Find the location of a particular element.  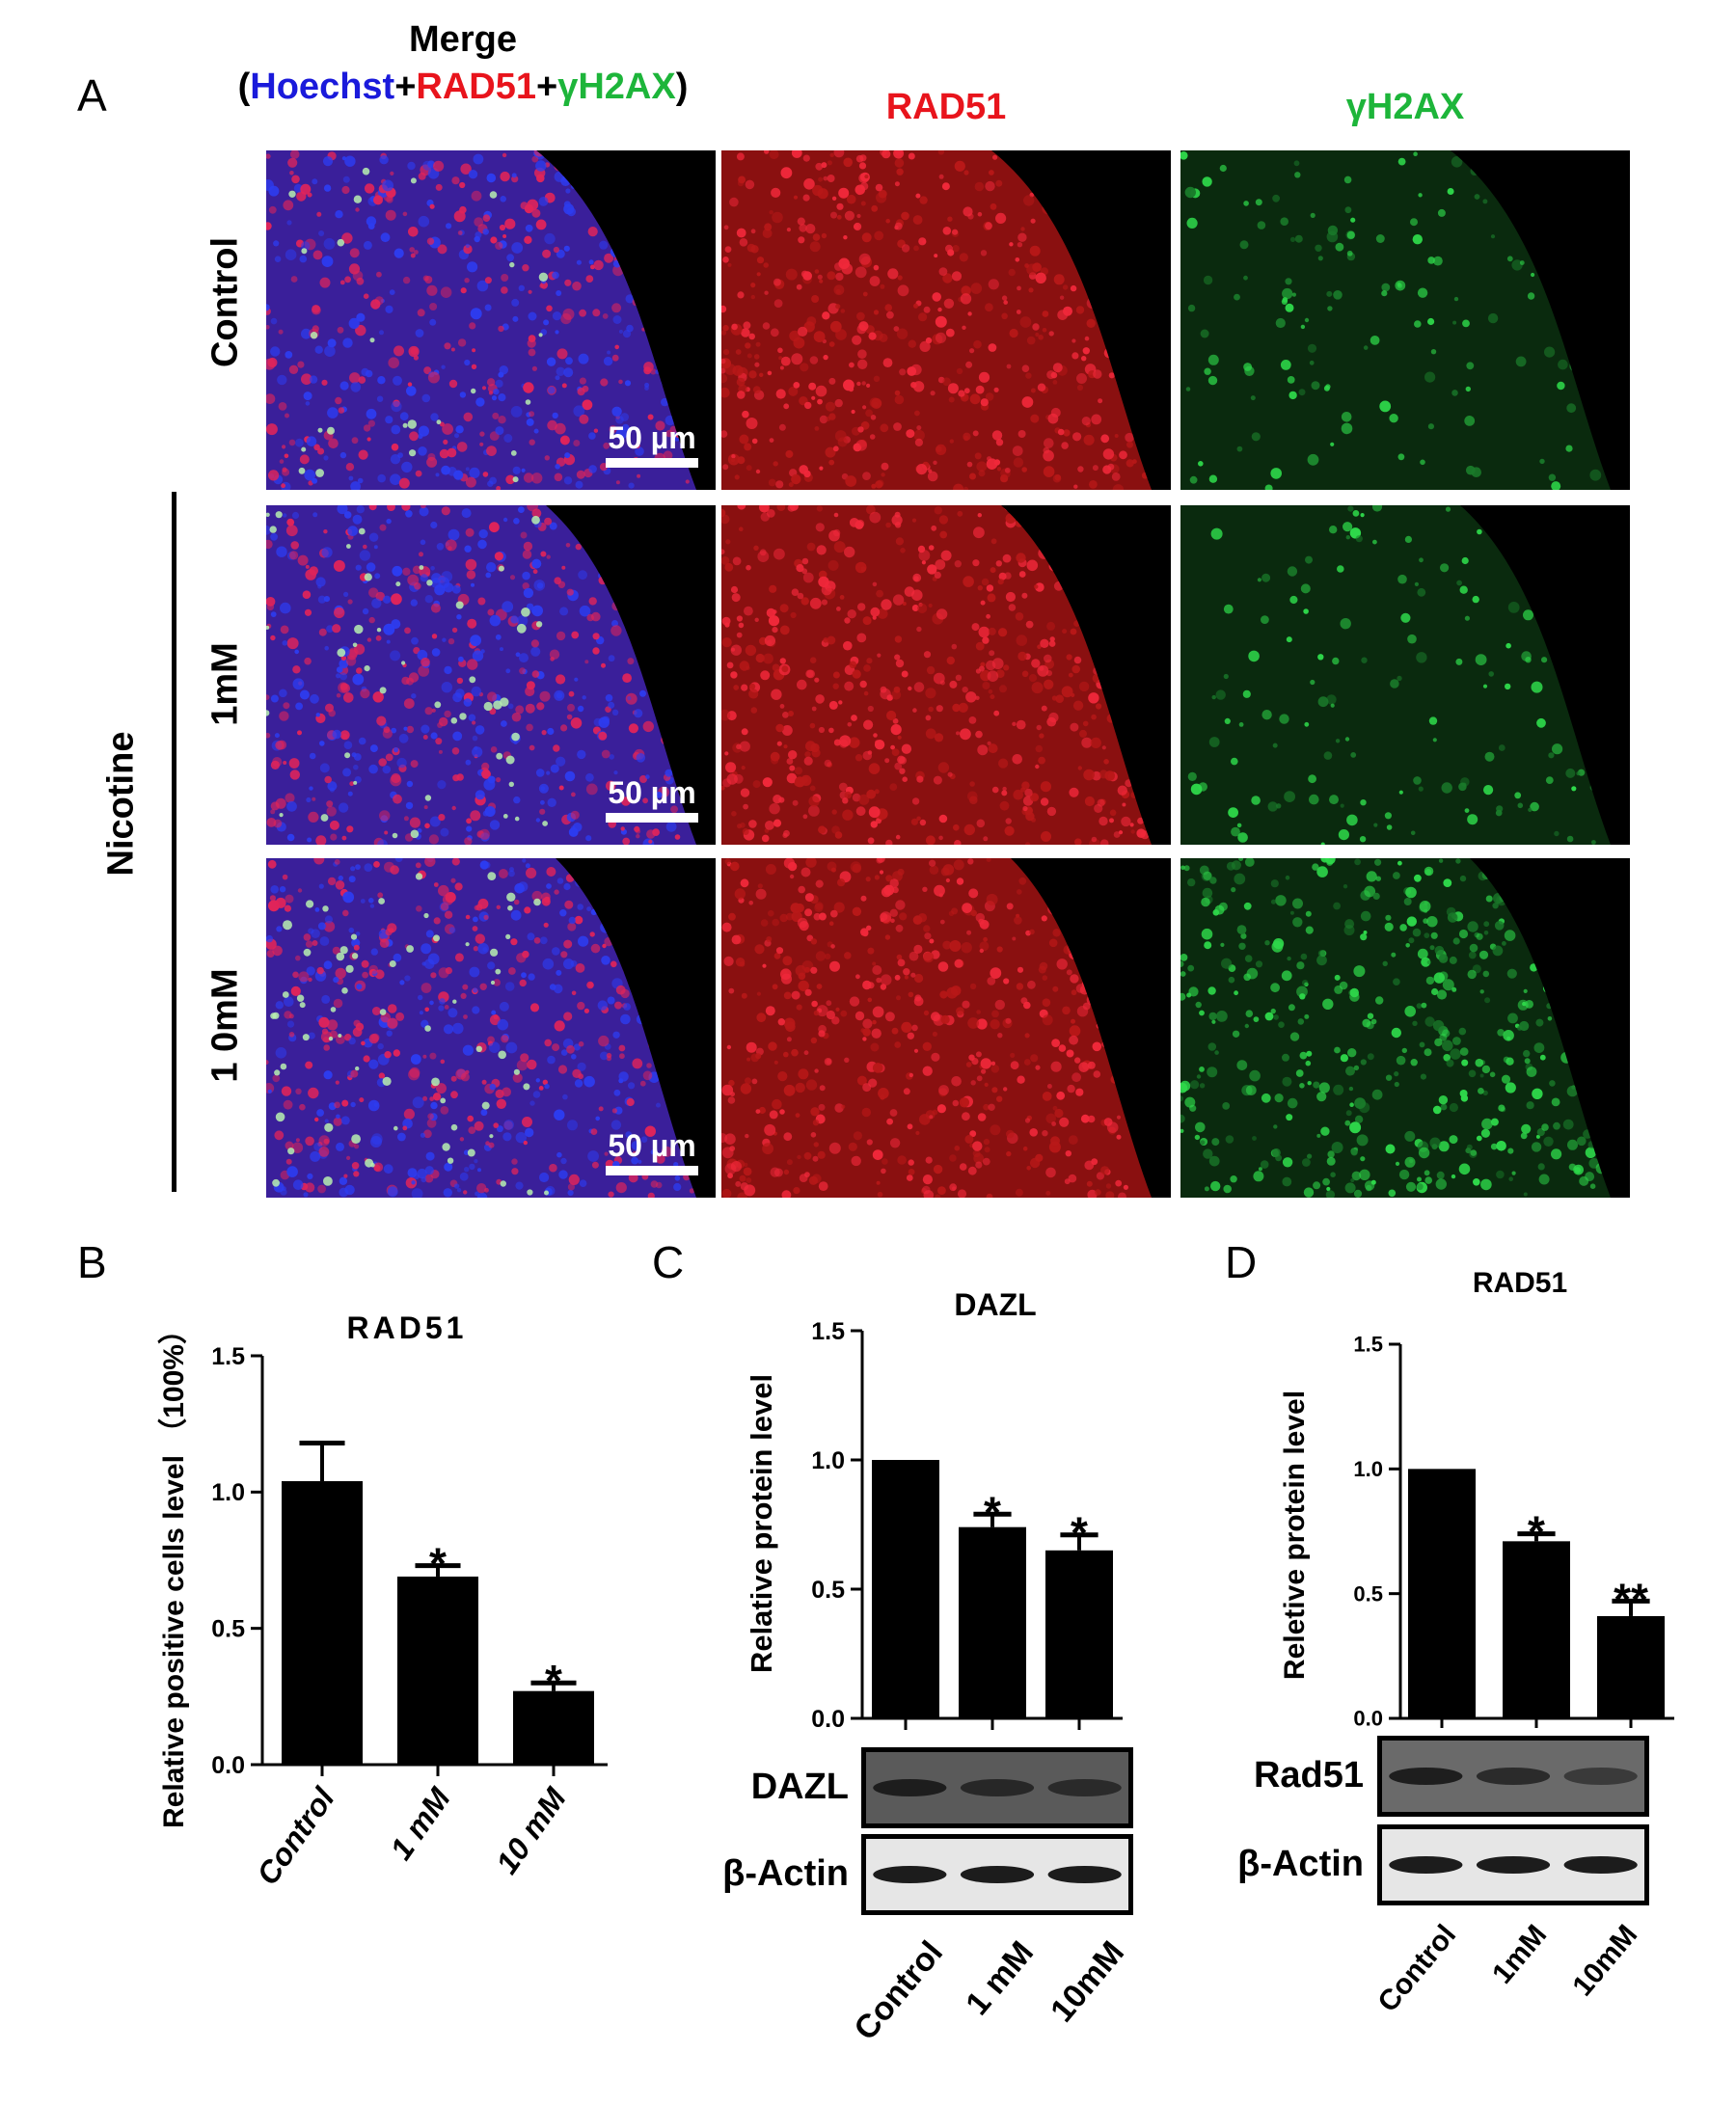

chart-title: DAZL is located at coordinates (995, 1304).